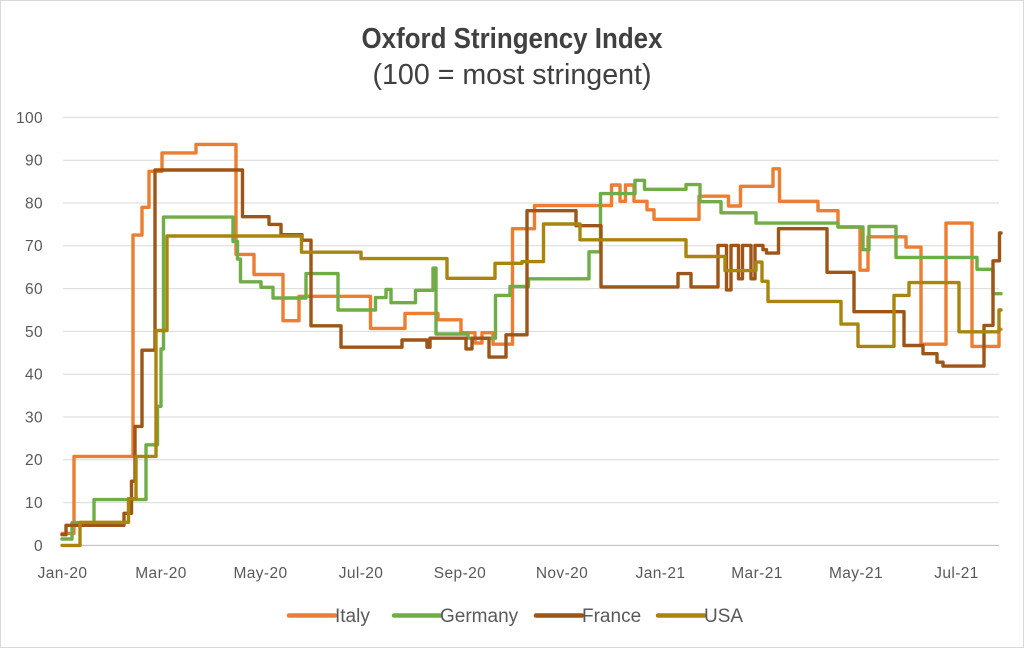 Image resolution: width=1024 pixels, height=648 pixels. What do you see at coordinates (512, 75) in the screenshot?
I see `svg-text: (100 = most stringent)` at bounding box center [512, 75].